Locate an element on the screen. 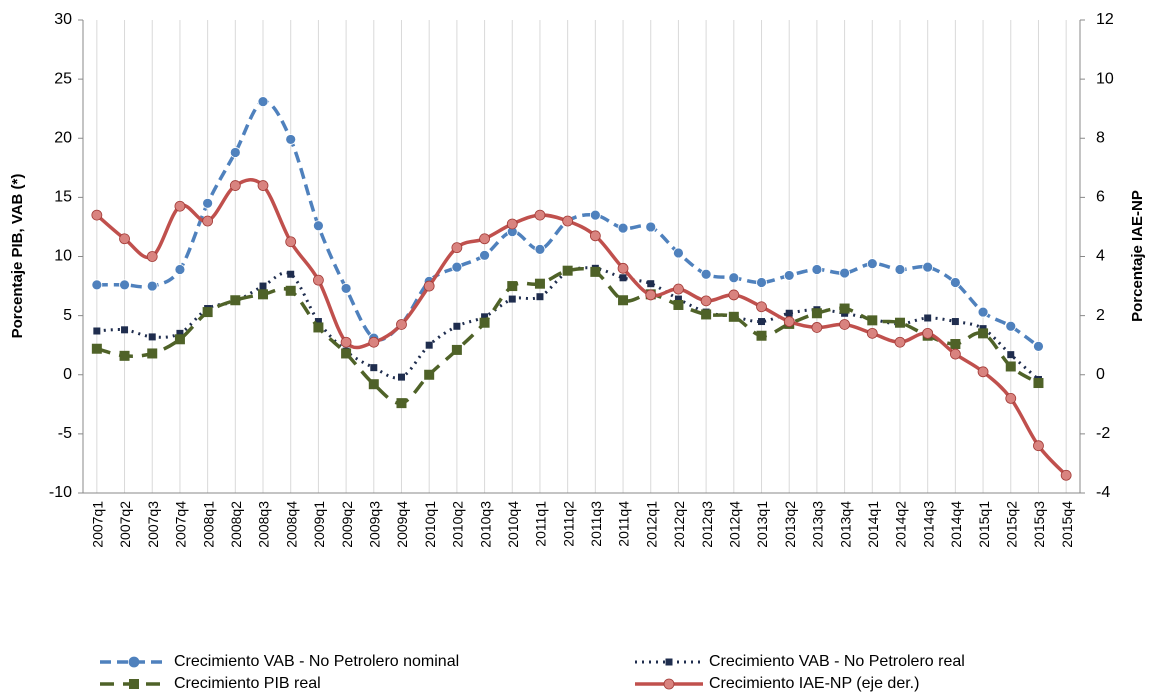 The image size is (1154, 694). y-tick-label: 30 is located at coordinates (63, 19).